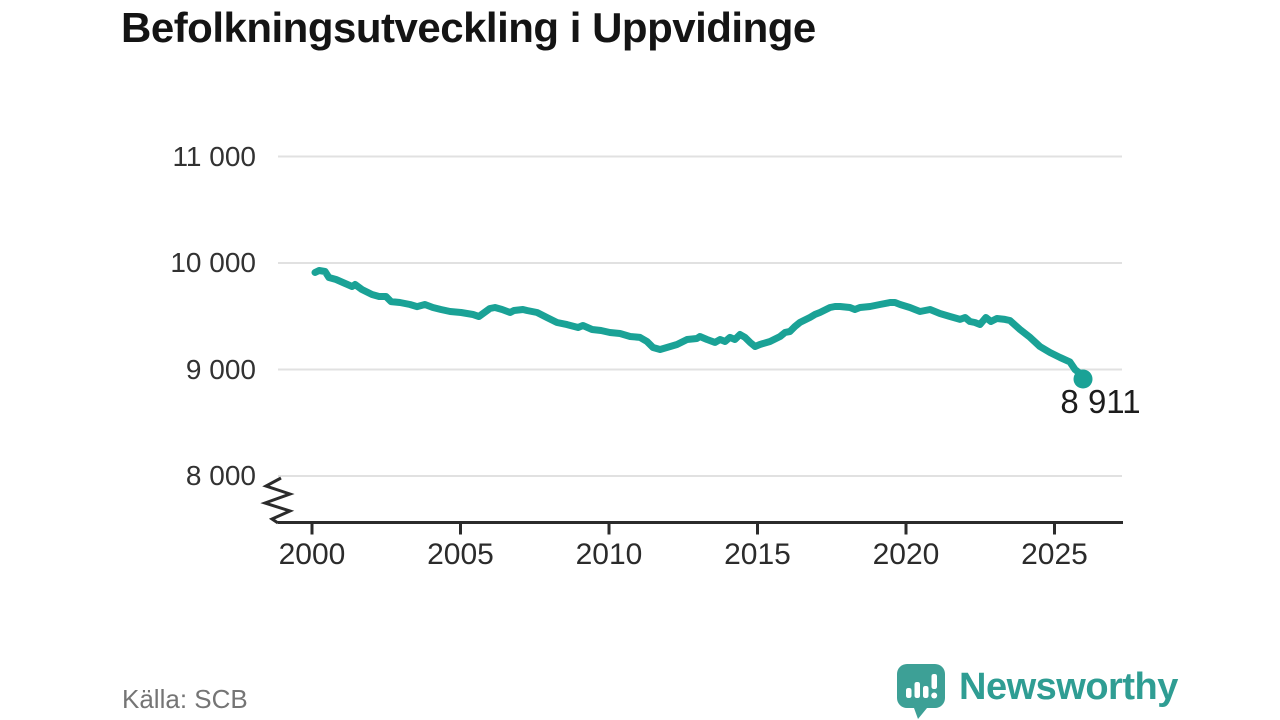 Image resolution: width=1280 pixels, height=720 pixels. I want to click on y-tick-label: 10 000, so click(213, 262).